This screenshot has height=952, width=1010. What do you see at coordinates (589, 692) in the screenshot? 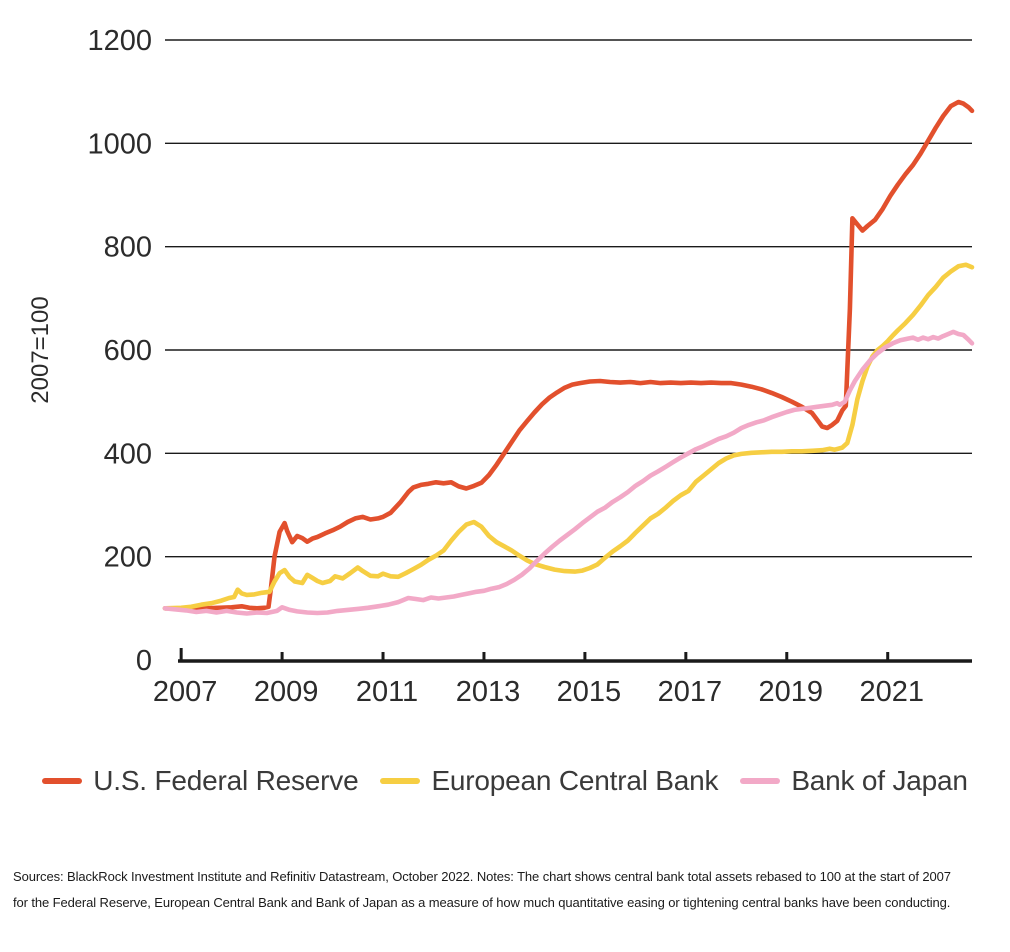
I see `x-tick-label-2015: 2015` at bounding box center [589, 692].